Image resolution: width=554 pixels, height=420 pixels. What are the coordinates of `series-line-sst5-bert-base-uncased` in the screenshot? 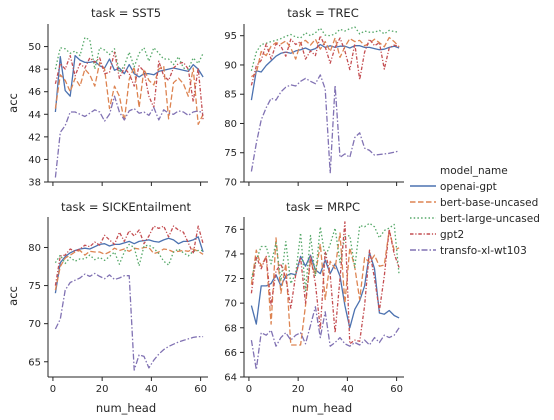 It's located at (129, 93).